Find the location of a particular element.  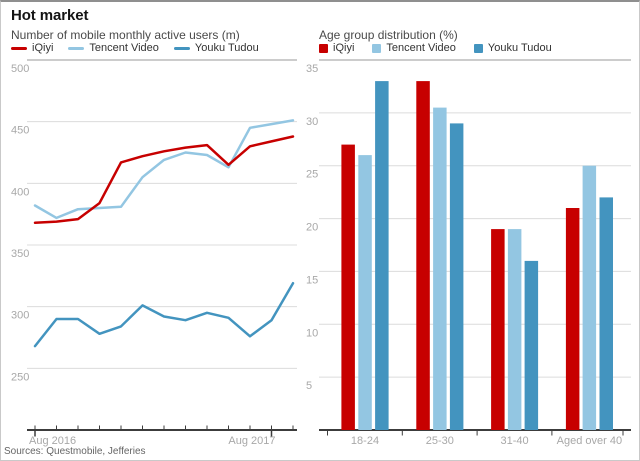

svg-text: 30 is located at coordinates (312, 122).